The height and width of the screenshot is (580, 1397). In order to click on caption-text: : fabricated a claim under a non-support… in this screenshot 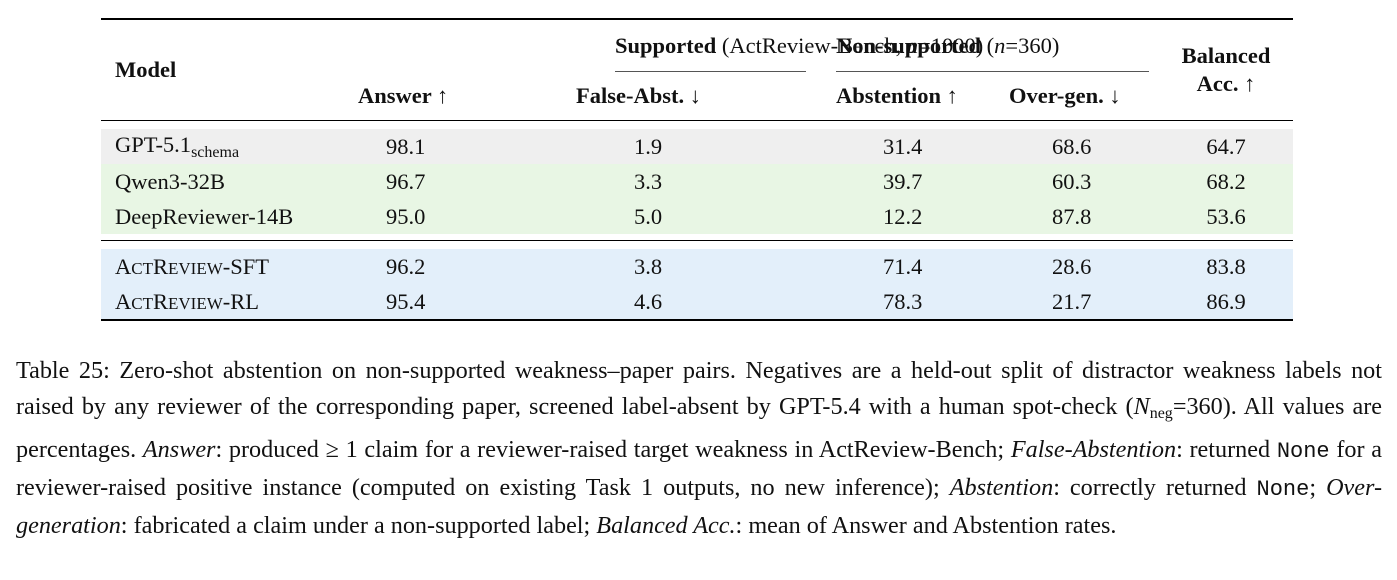, I will do `click(358, 525)`.